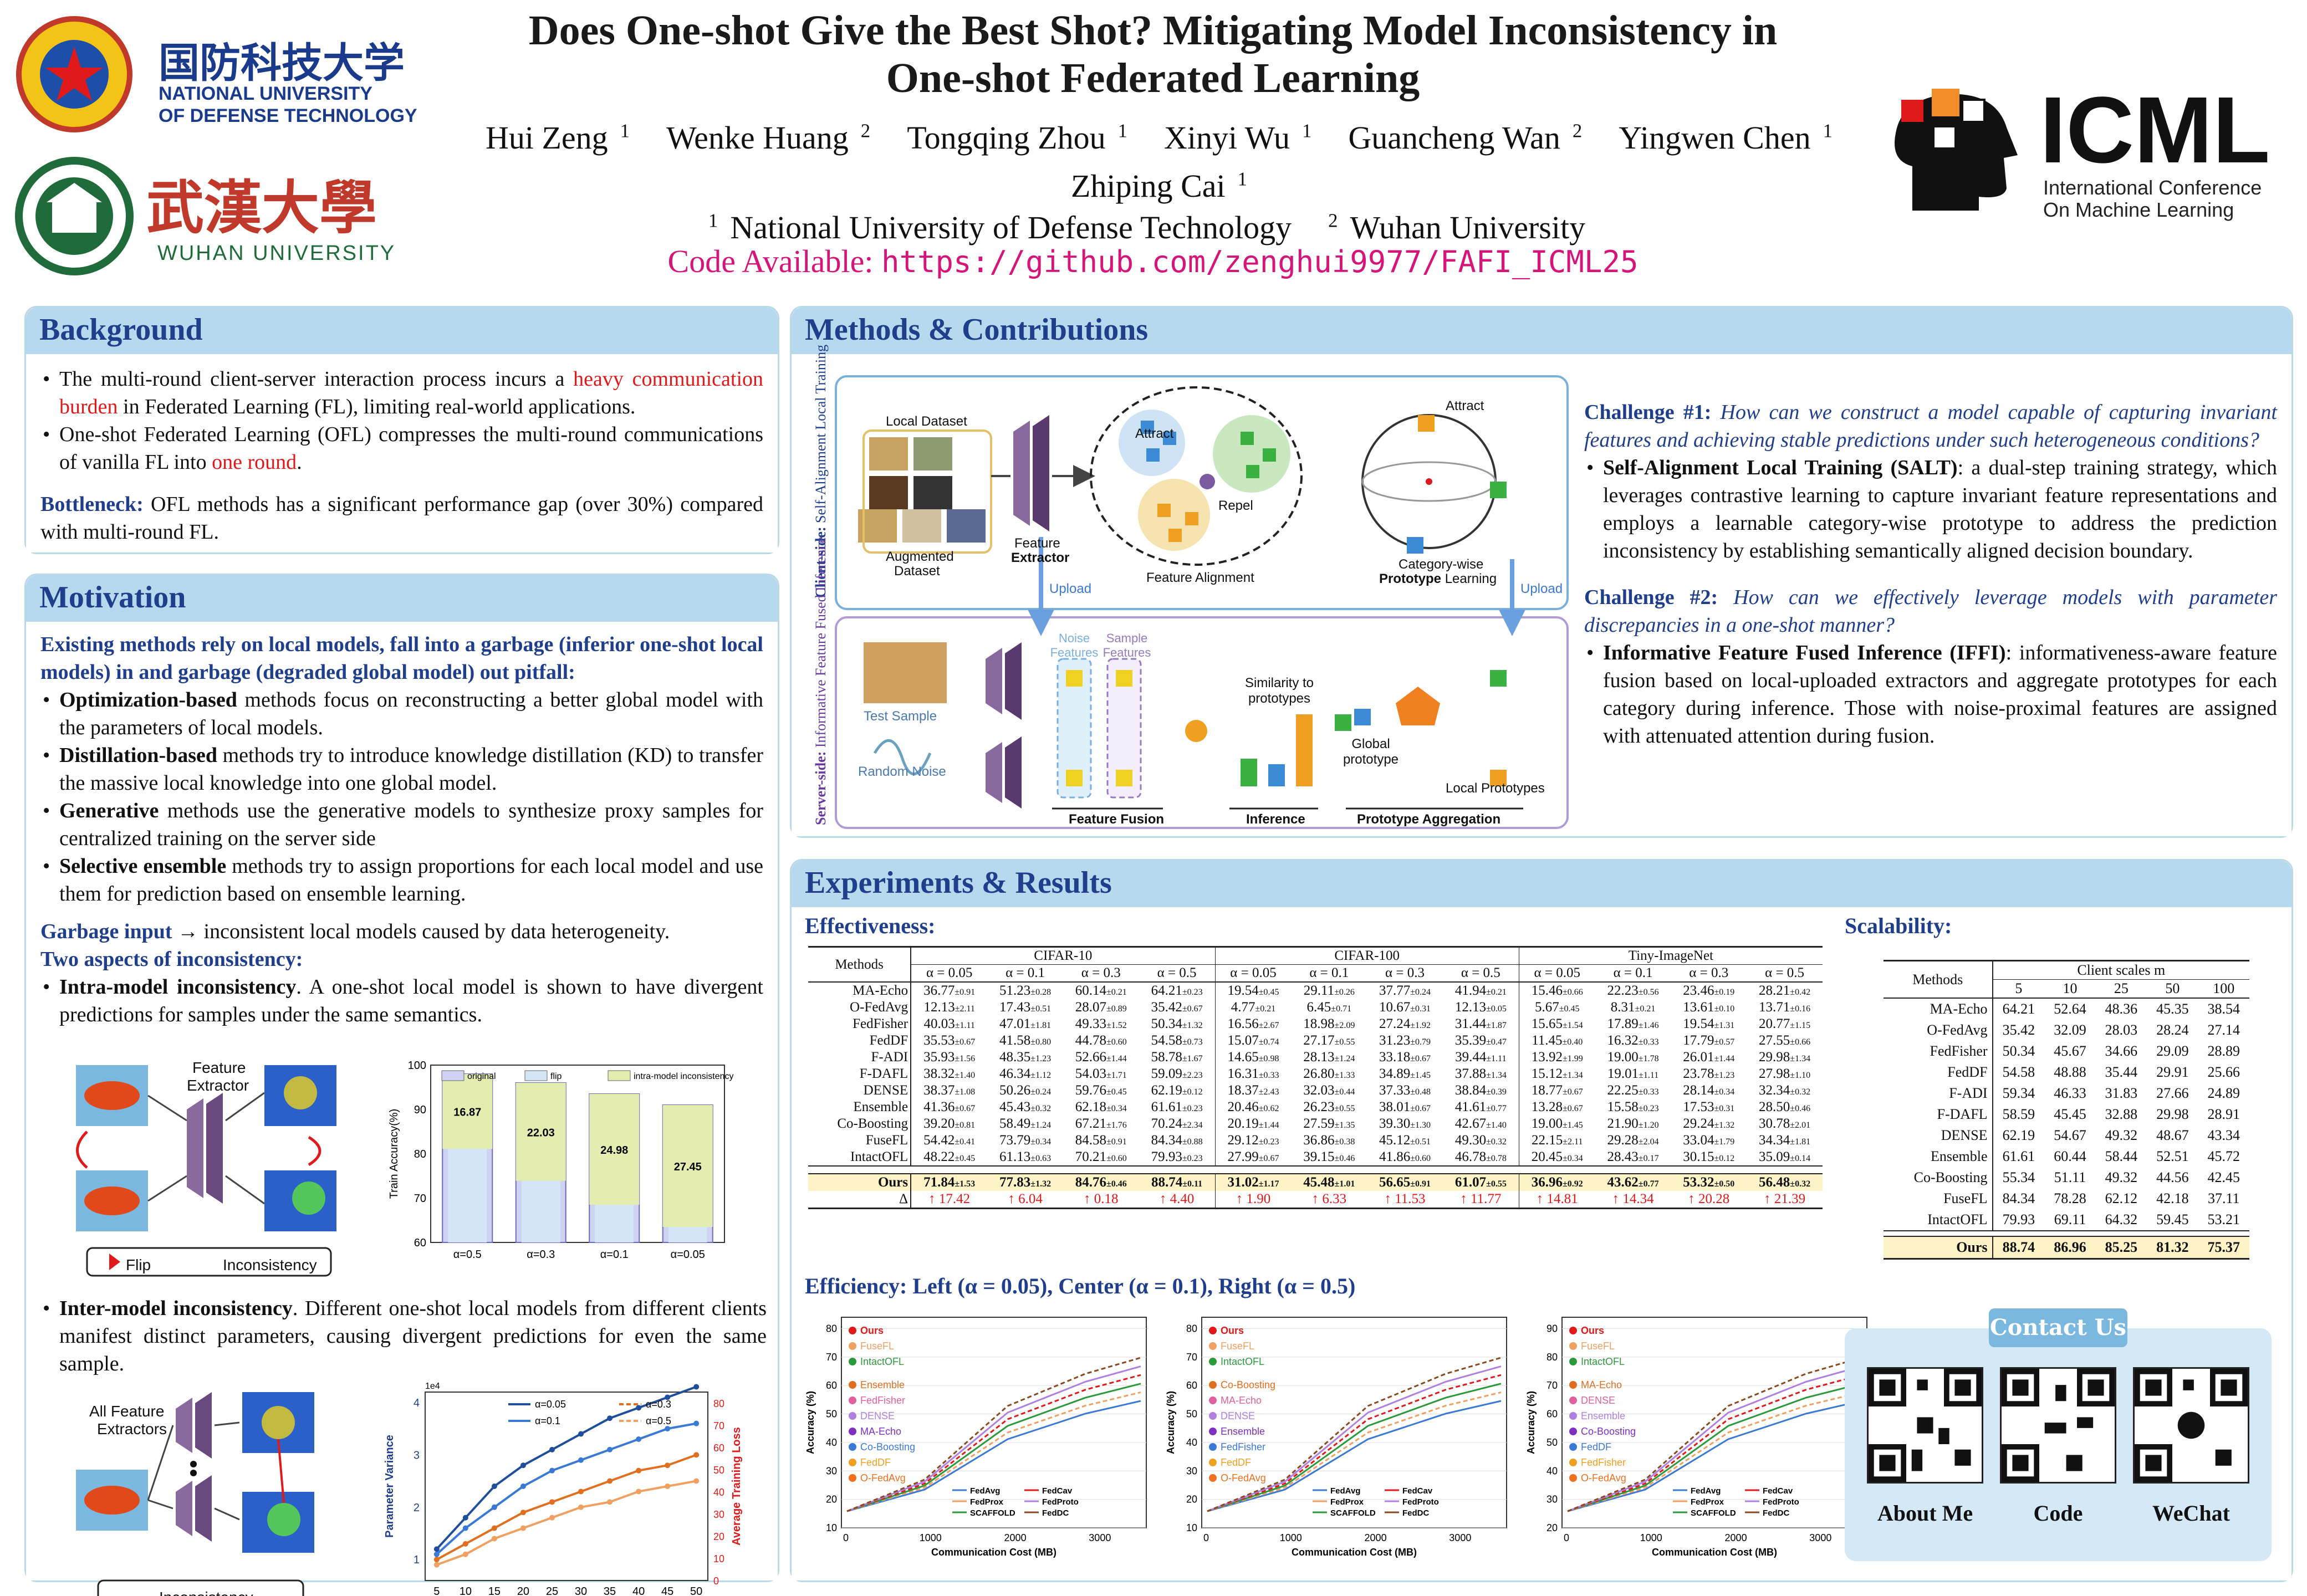 This screenshot has width=2307, height=1596. What do you see at coordinates (1480, 990) in the screenshot?
I see `table-cell: 41.94±0.21` at bounding box center [1480, 990].